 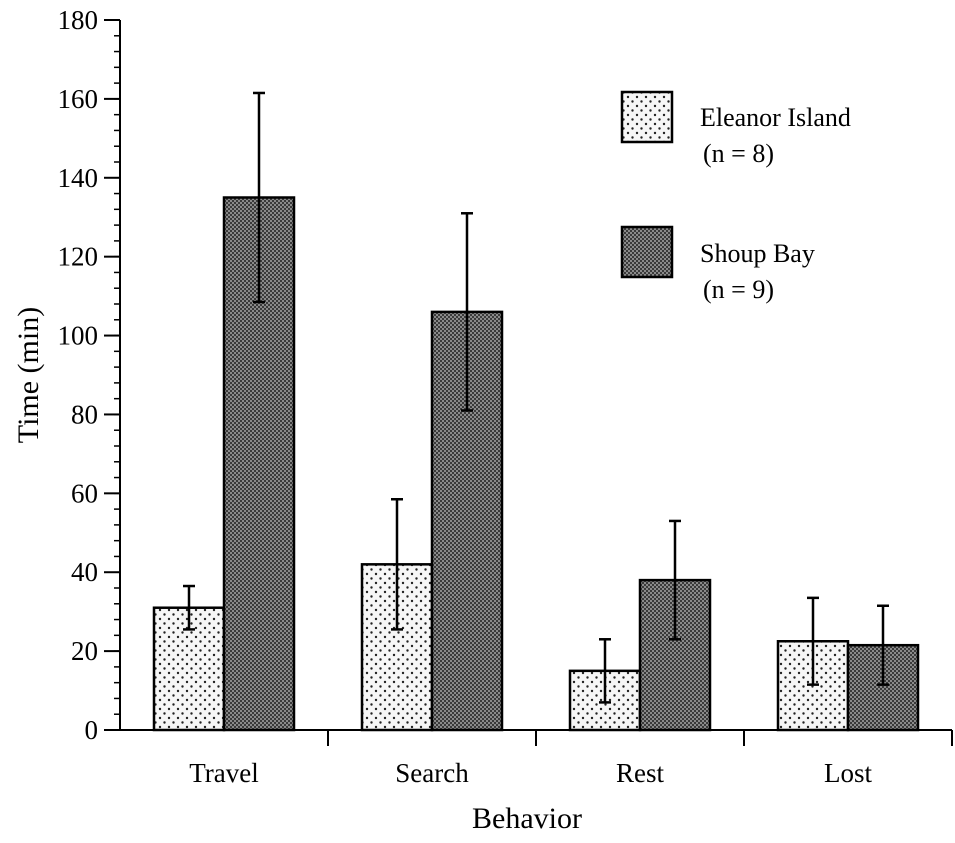 I want to click on y-tick-label: 140, so click(x=78, y=178).